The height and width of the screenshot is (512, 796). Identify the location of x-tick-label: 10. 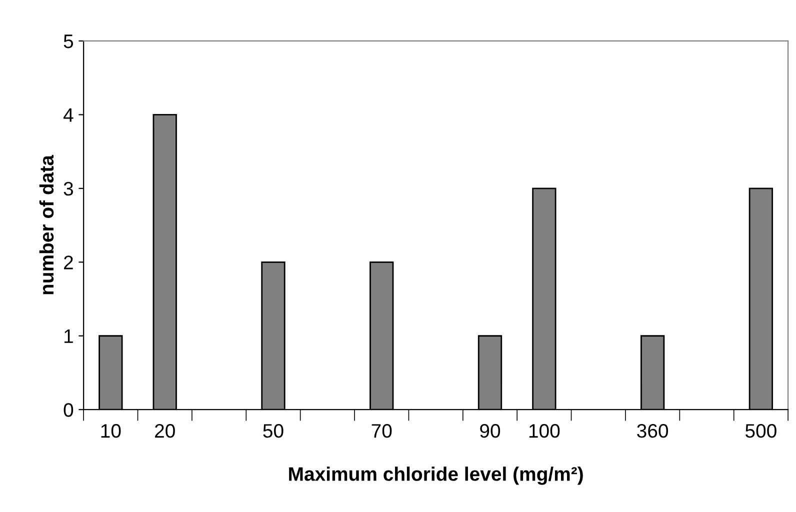
(111, 431).